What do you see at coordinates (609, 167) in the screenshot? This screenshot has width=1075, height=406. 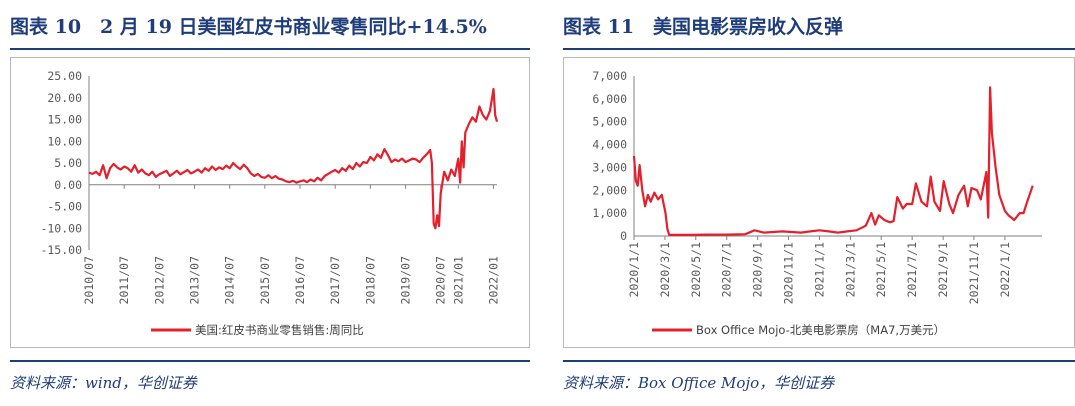 I see `y-tick-label: 3,000` at bounding box center [609, 167].